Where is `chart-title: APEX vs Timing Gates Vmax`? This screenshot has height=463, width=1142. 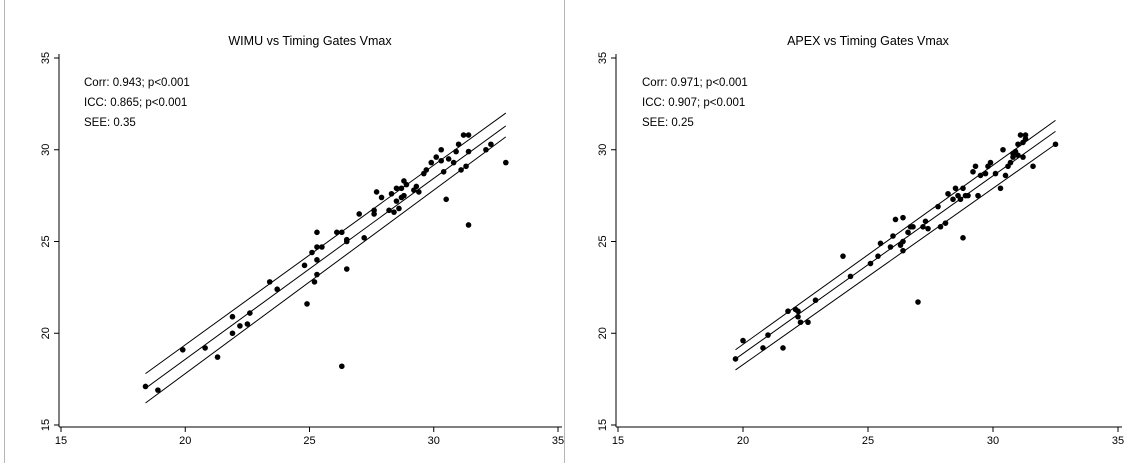
chart-title: APEX vs Timing Gates Vmax is located at coordinates (868, 41).